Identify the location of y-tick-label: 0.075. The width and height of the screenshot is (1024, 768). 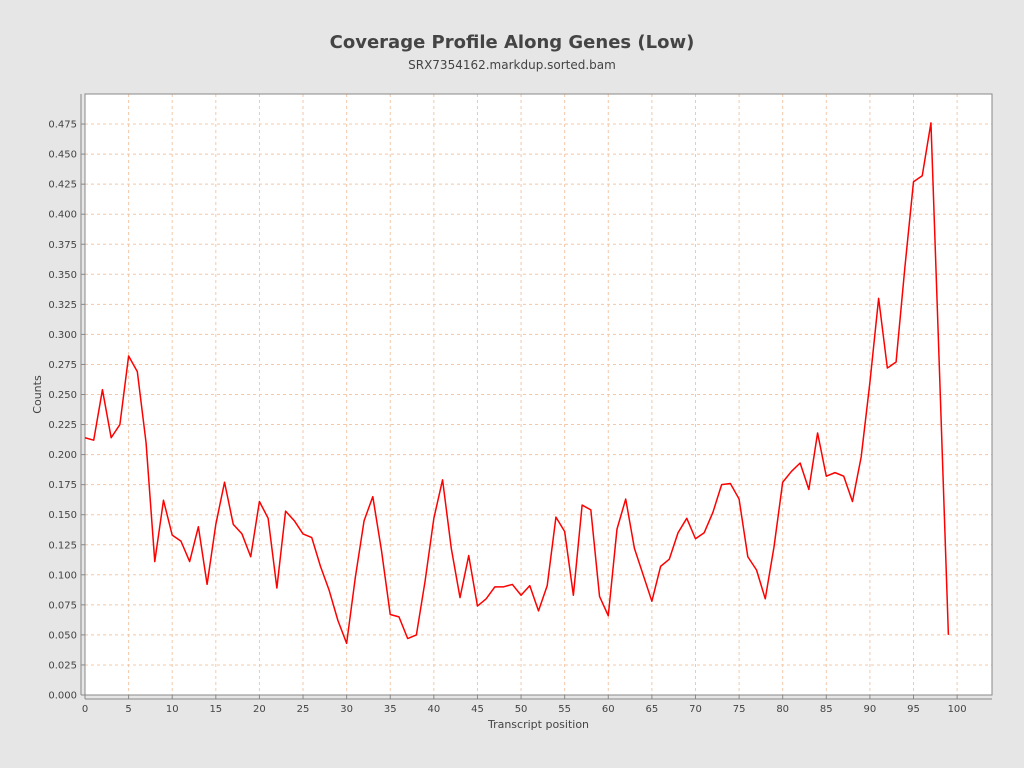
(62, 605).